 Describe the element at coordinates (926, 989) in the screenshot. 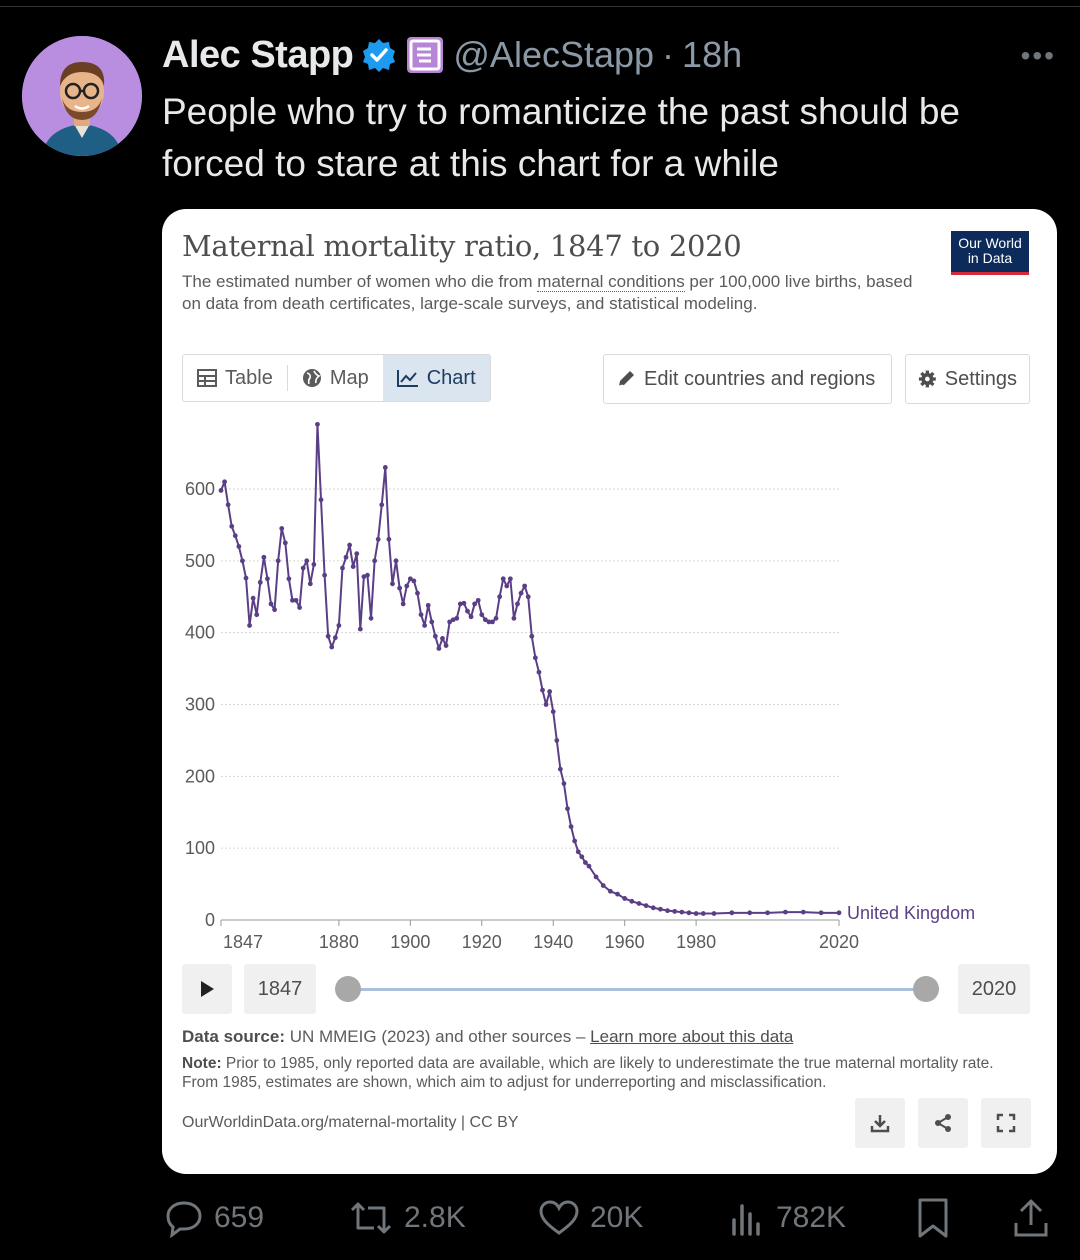

I see `timeline-end-handle` at that location.